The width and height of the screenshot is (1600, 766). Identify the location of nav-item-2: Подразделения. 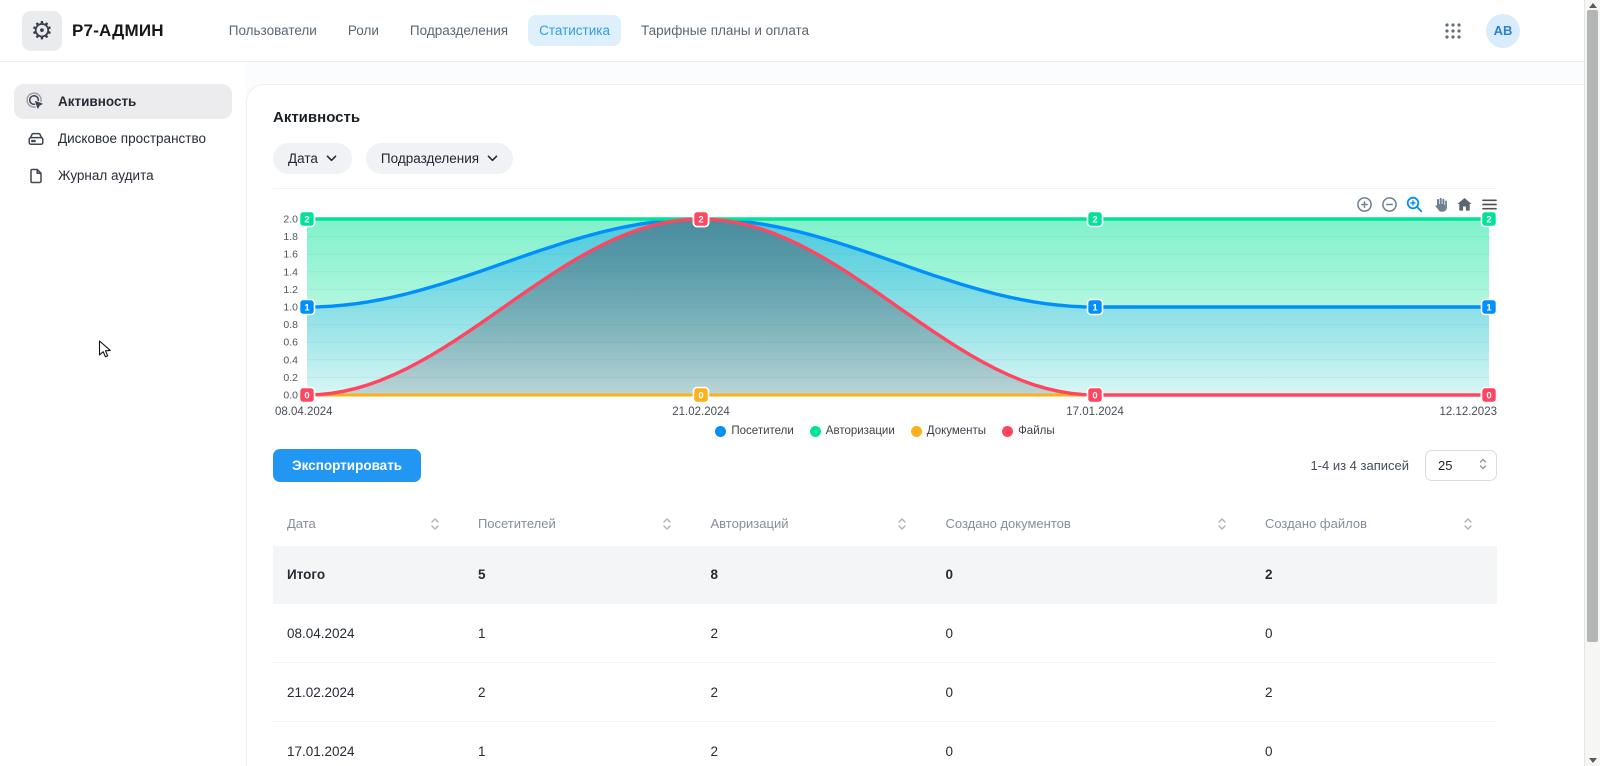
(459, 30).